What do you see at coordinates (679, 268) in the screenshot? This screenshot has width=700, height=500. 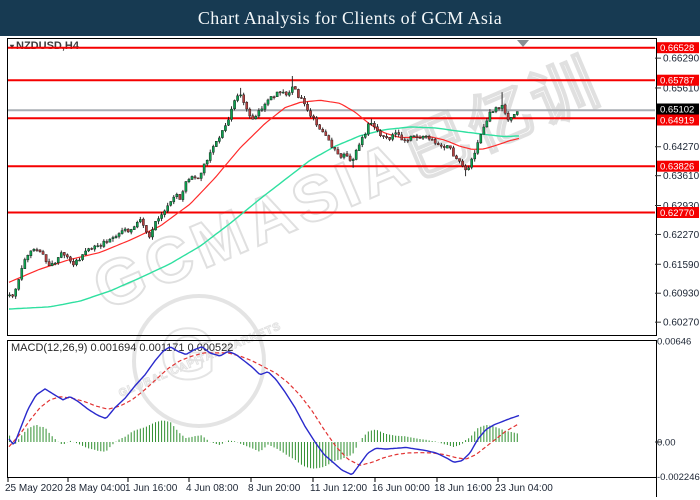 I see `price-scale` at bounding box center [679, 268].